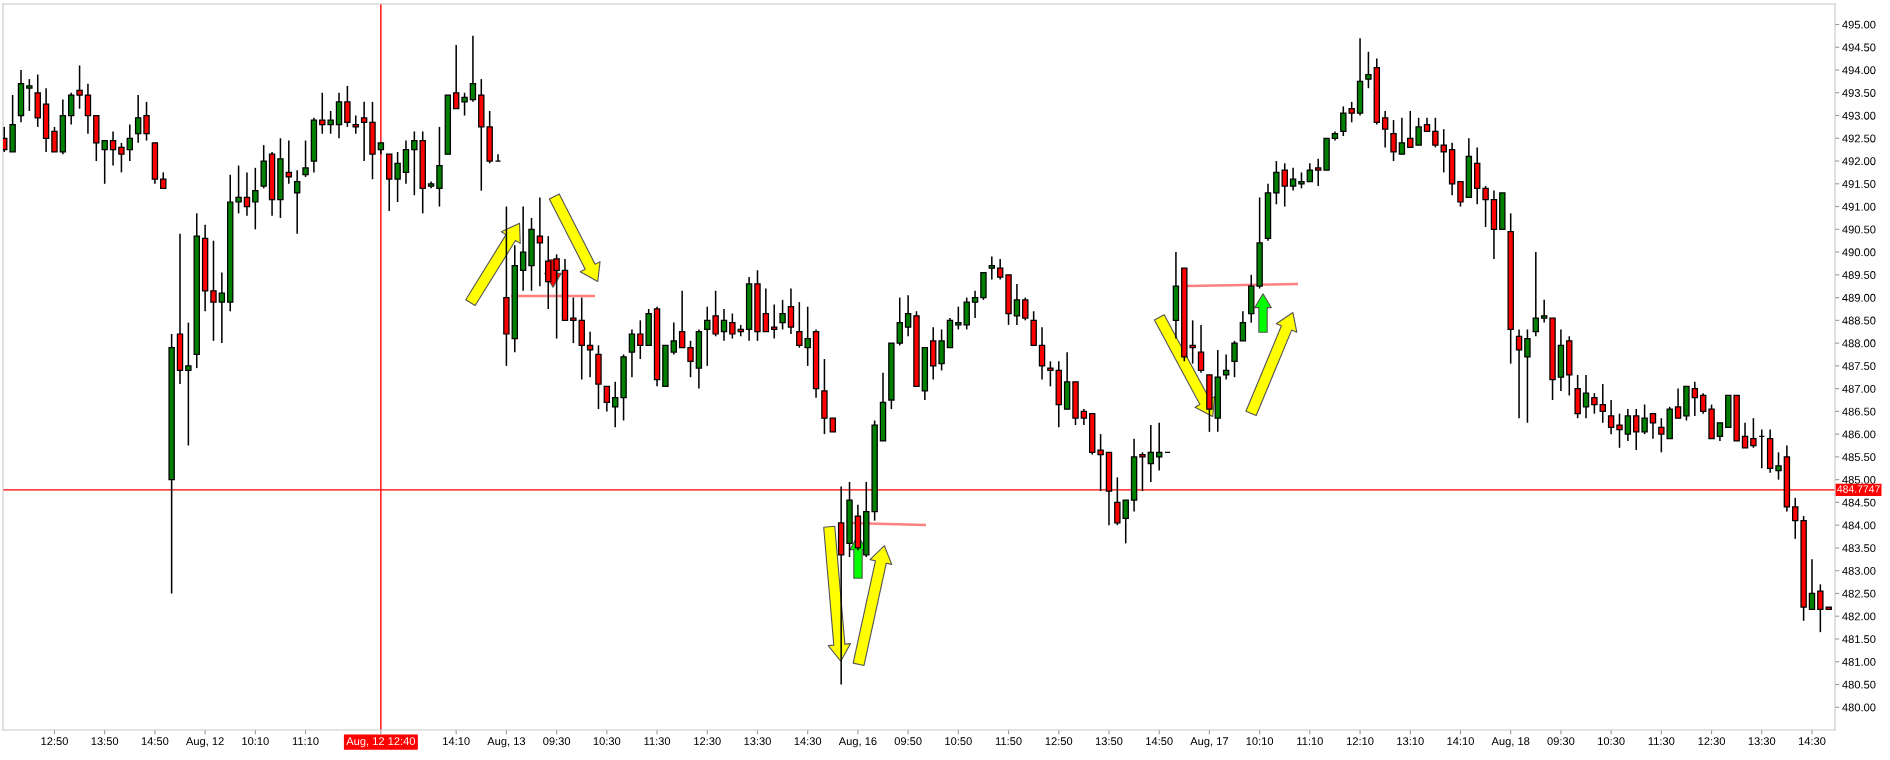 This screenshot has height=760, width=1890. What do you see at coordinates (204, 742) in the screenshot?
I see `x-tick-label: Aug, 12` at bounding box center [204, 742].